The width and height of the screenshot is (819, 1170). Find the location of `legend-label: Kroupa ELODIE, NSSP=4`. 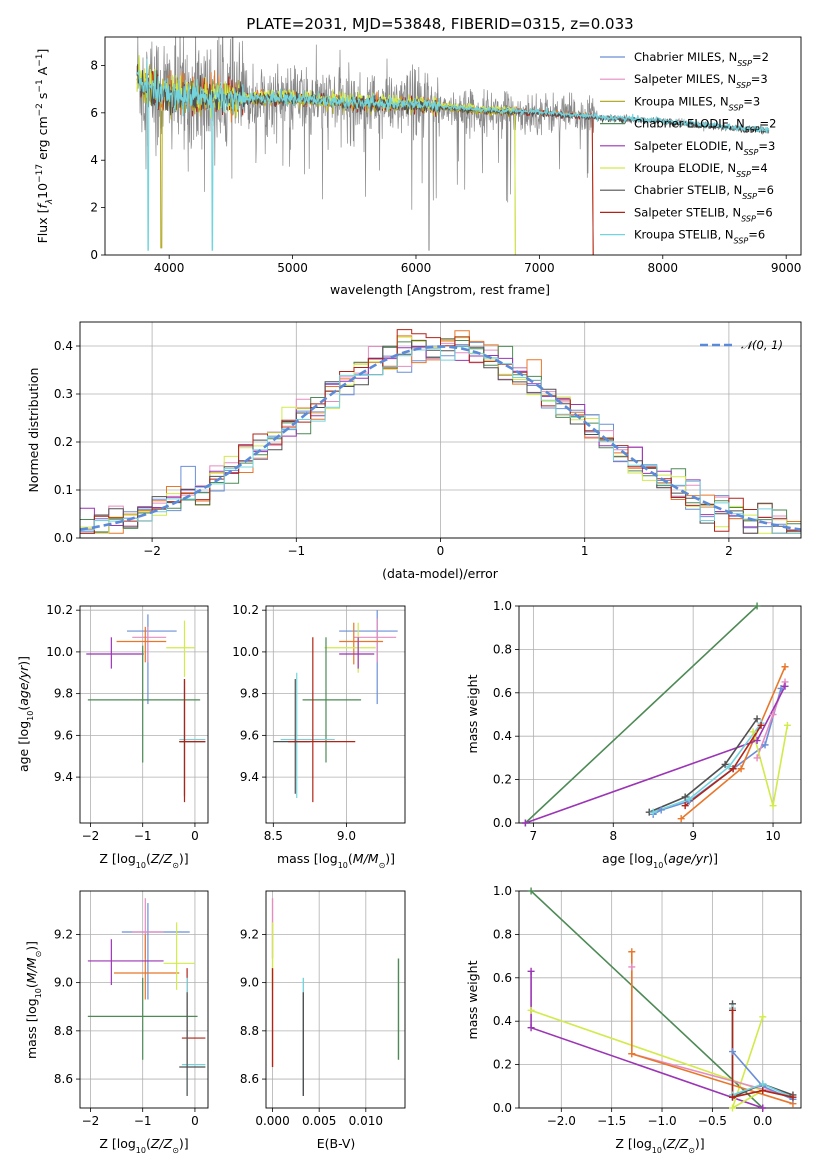

legend-label: Kroupa ELODIE, NSSP=4 is located at coordinates (701, 170).